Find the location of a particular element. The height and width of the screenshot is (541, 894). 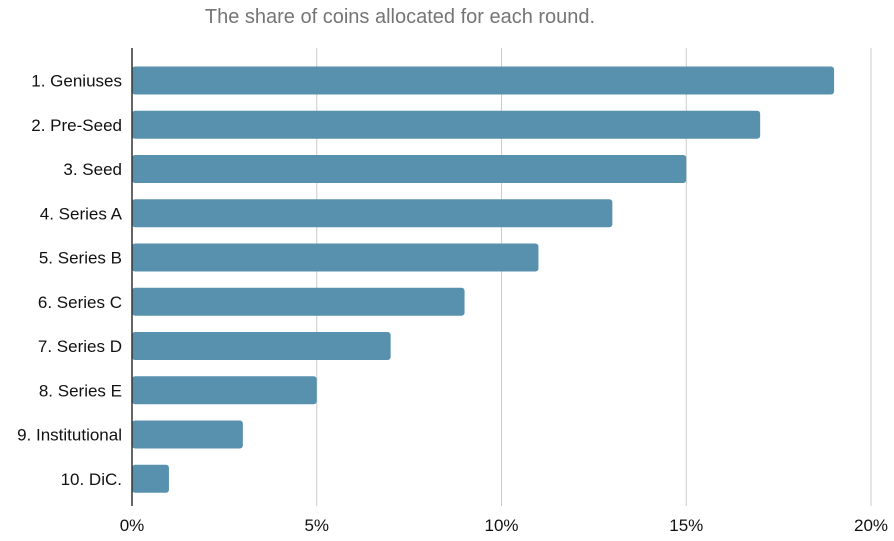

x-tick-label: 0% is located at coordinates (132, 525).